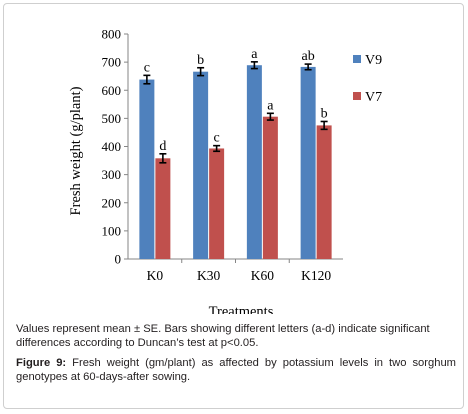 The width and height of the screenshot is (468, 414). I want to click on bar-v7-k30, so click(217, 203).